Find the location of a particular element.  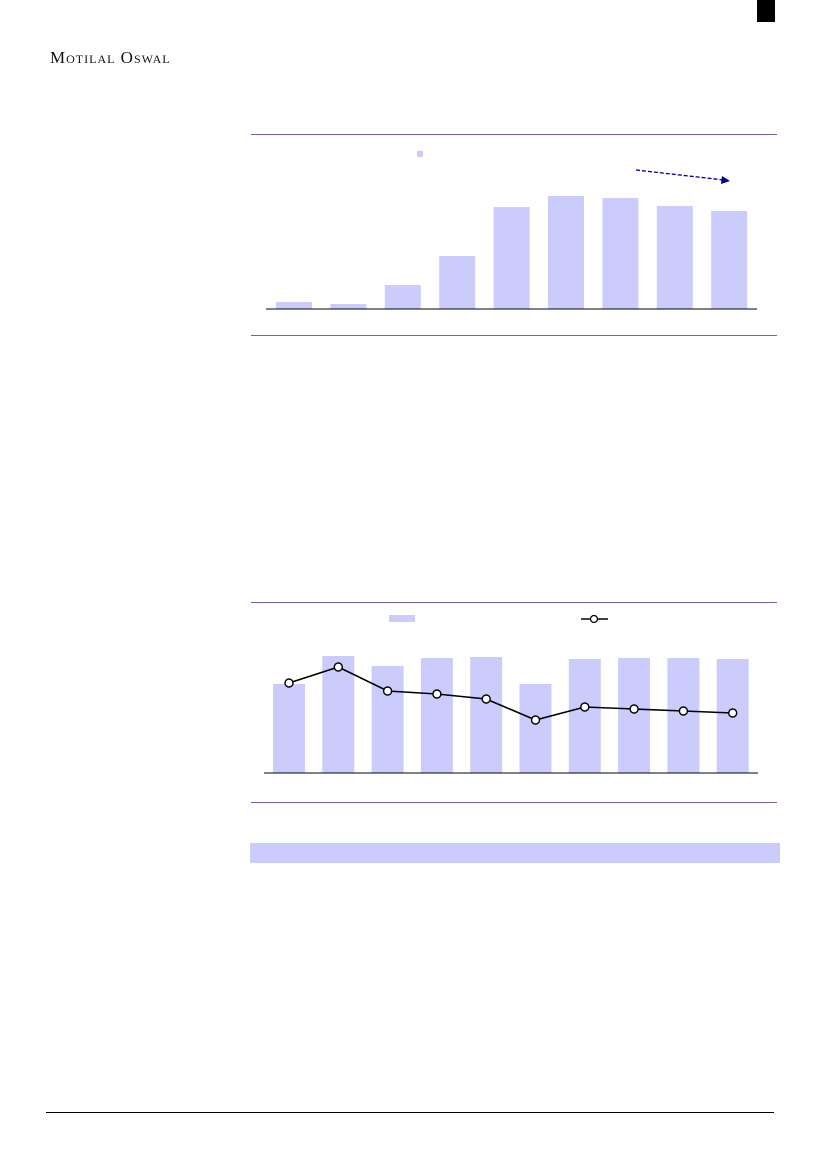

trend-arrow-line is located at coordinates (680, 175).